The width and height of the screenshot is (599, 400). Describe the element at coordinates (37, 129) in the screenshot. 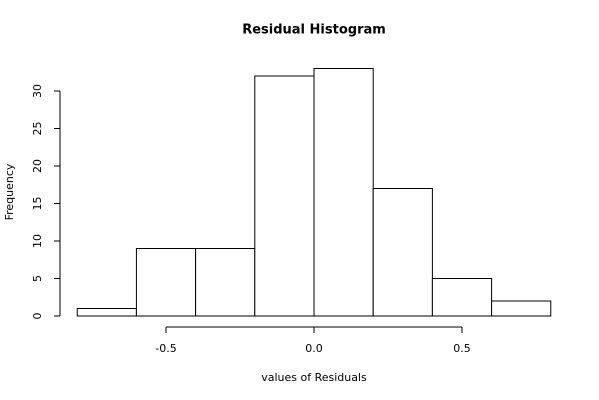

I see `y-tick-label: 25` at that location.